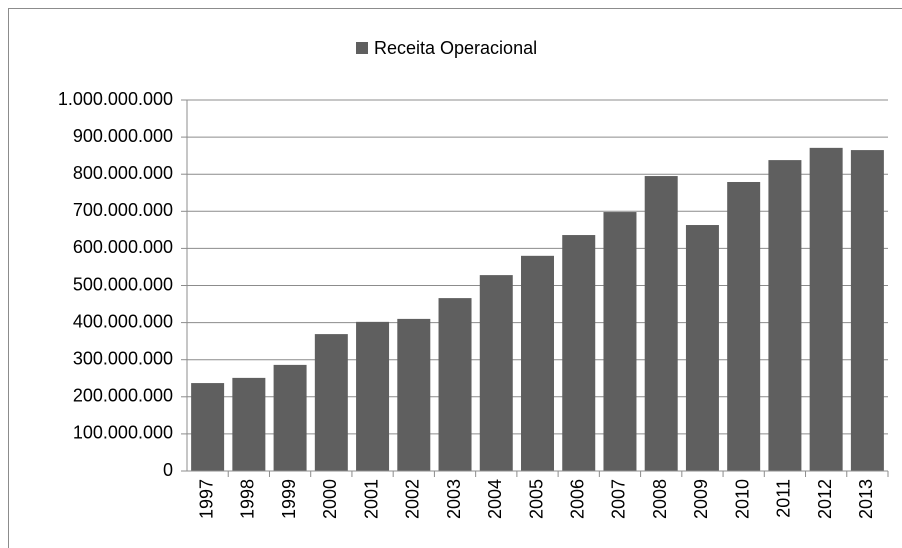  I want to click on x-tick-label: 2002, so click(413, 499).